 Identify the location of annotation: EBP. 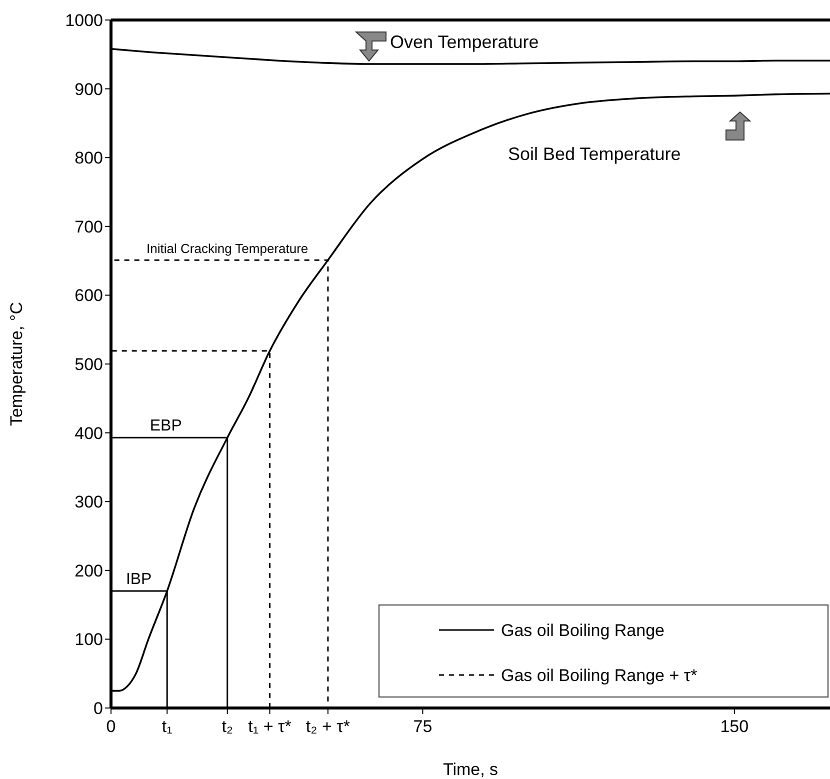
(166, 426).